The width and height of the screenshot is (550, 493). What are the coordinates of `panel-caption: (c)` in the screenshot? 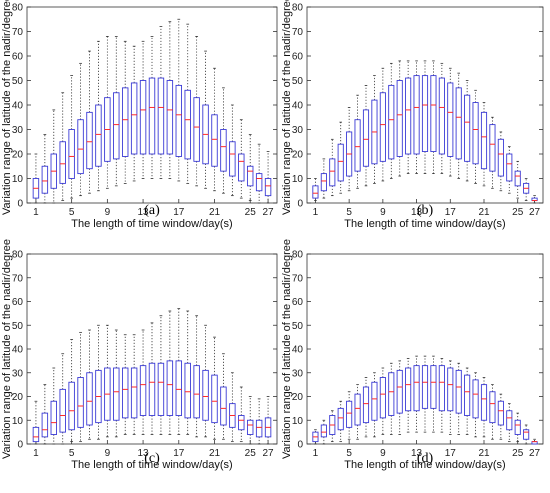 It's located at (152, 458).